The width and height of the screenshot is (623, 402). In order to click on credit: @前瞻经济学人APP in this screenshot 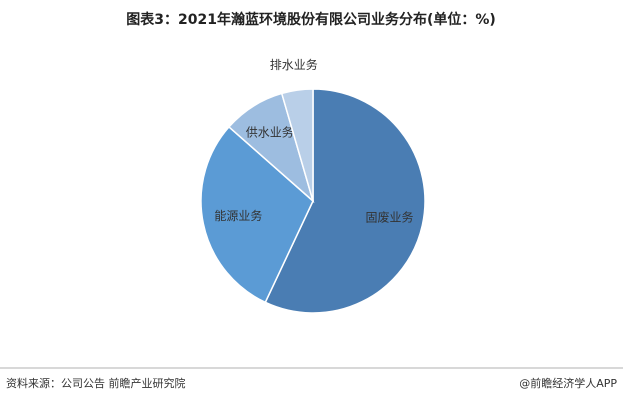, I will do `click(568, 383)`.